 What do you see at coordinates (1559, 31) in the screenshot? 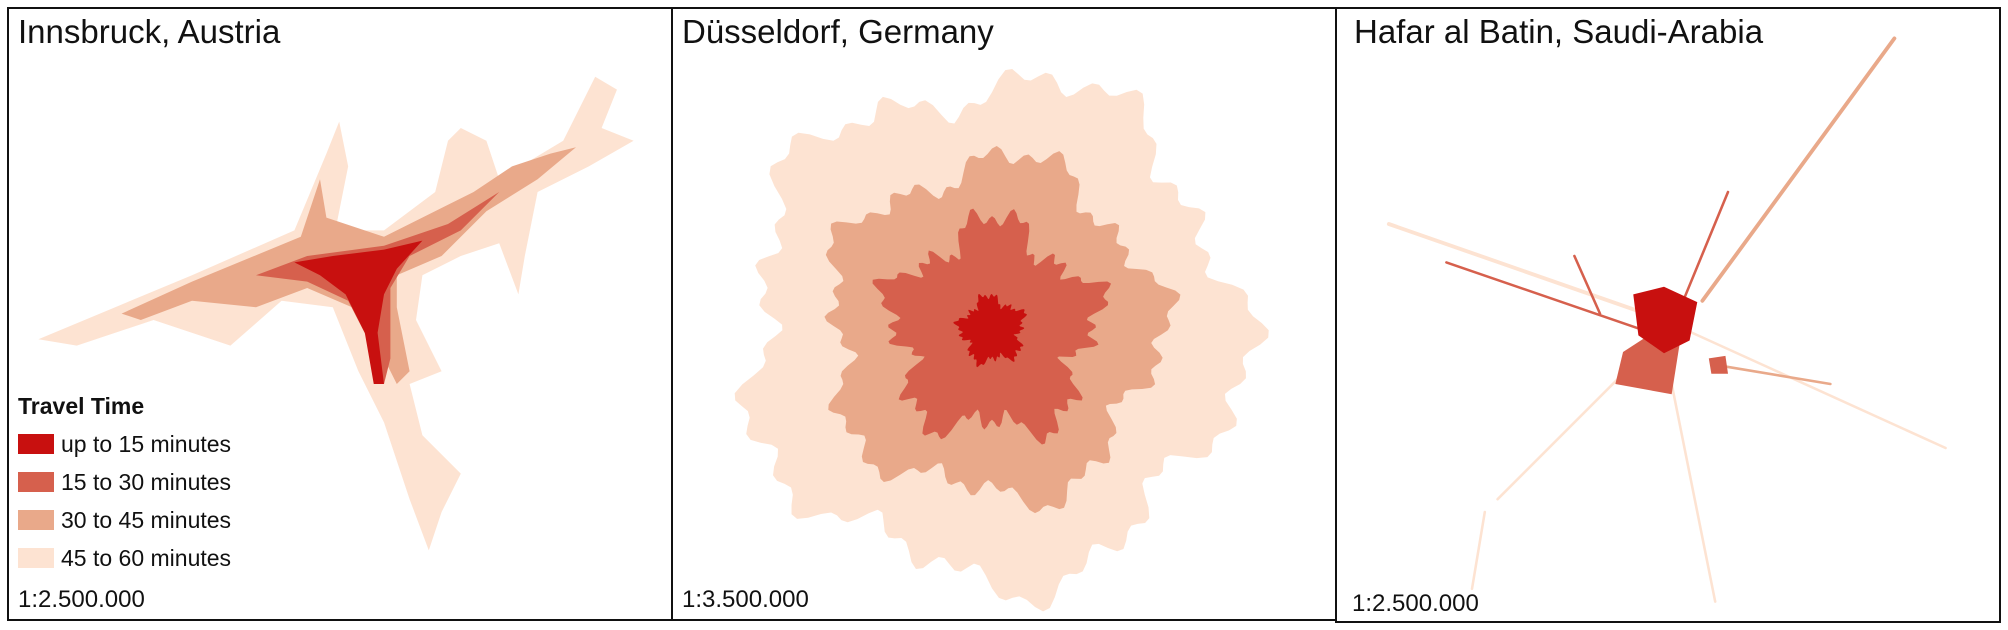
I see `panel-title: Hafar al Batin, Saudi-Arabia` at bounding box center [1559, 31].